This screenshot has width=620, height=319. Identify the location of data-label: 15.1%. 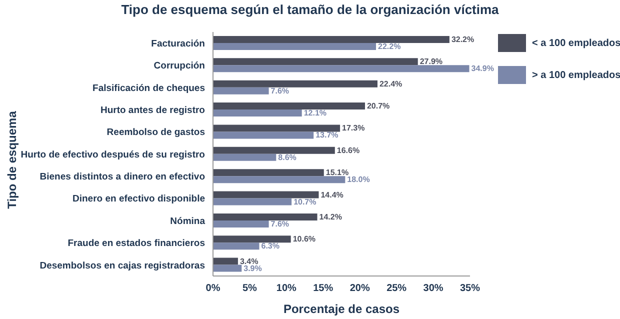
(337, 173).